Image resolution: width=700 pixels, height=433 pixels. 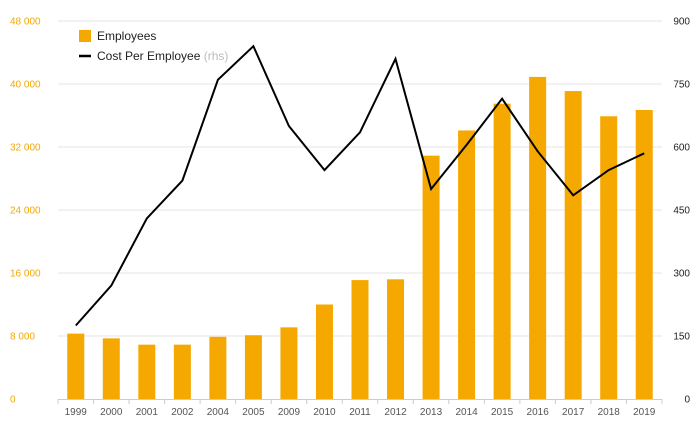 What do you see at coordinates (681, 337) in the screenshot?
I see `y-right-tick-label: 150` at bounding box center [681, 337].